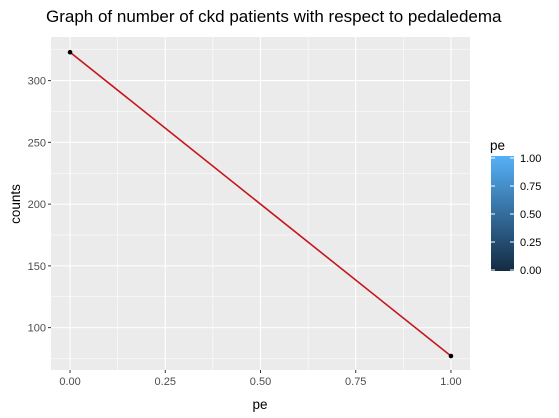 Image resolution: width=559 pixels, height=418 pixels. What do you see at coordinates (355, 382) in the screenshot?
I see `x-tick-label: 0.75` at bounding box center [355, 382].